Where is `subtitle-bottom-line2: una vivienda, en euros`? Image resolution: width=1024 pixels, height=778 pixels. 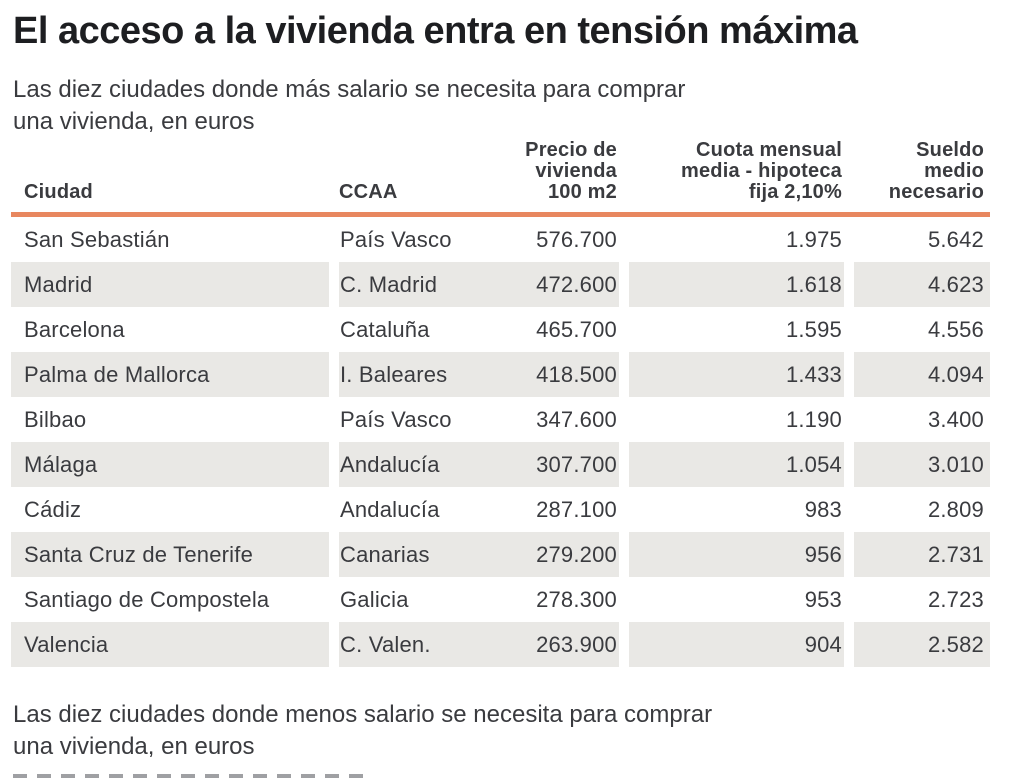
subtitle-bottom-line2: una vivienda, en euros is located at coordinates (134, 746).